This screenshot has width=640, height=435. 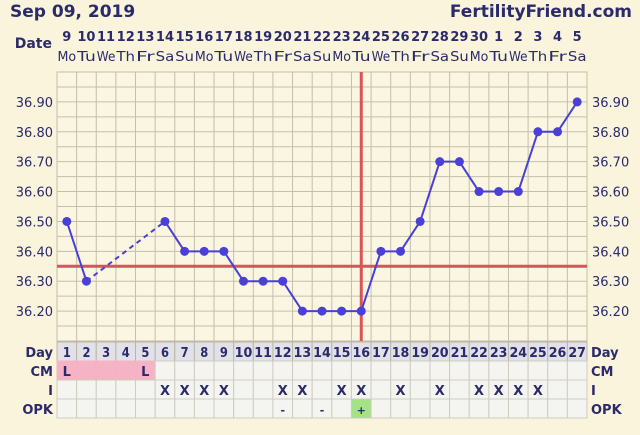 What do you see at coordinates (125, 251) in the screenshot?
I see `temp-line-gap-segment` at bounding box center [125, 251].